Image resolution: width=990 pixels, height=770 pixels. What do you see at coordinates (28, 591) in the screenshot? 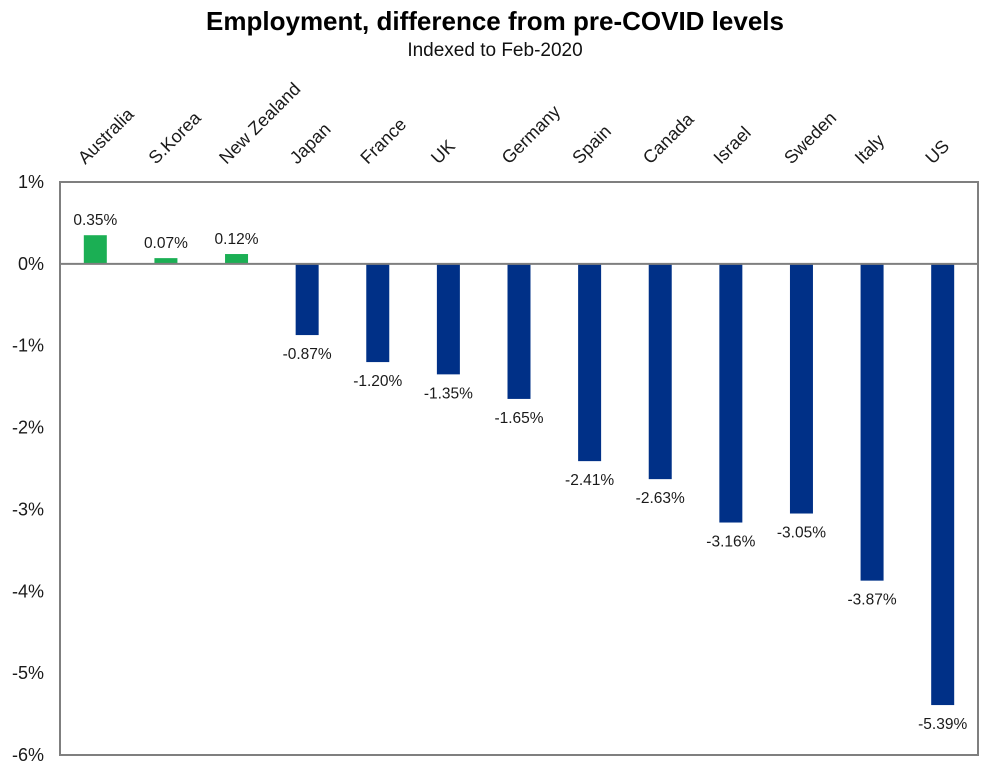
I see `y-tick-label: -4%` at bounding box center [28, 591].